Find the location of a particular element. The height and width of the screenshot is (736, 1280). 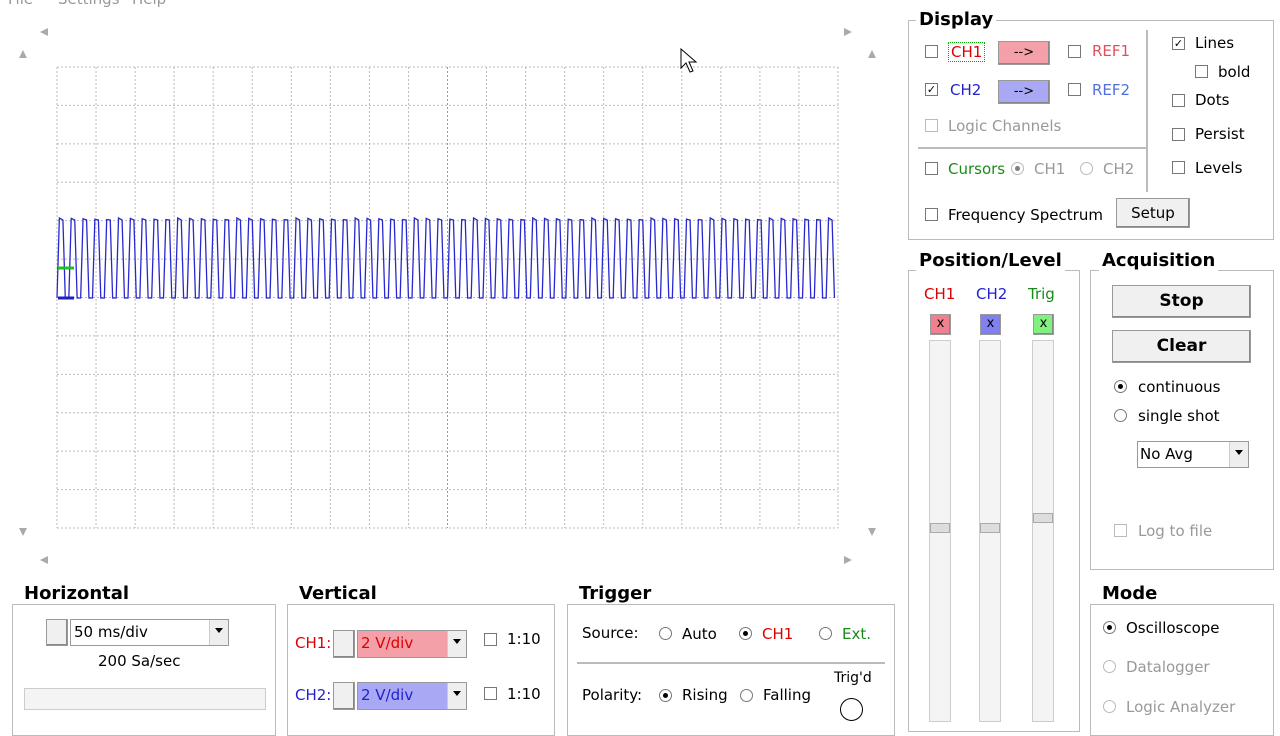

label: Dots is located at coordinates (1212, 100).